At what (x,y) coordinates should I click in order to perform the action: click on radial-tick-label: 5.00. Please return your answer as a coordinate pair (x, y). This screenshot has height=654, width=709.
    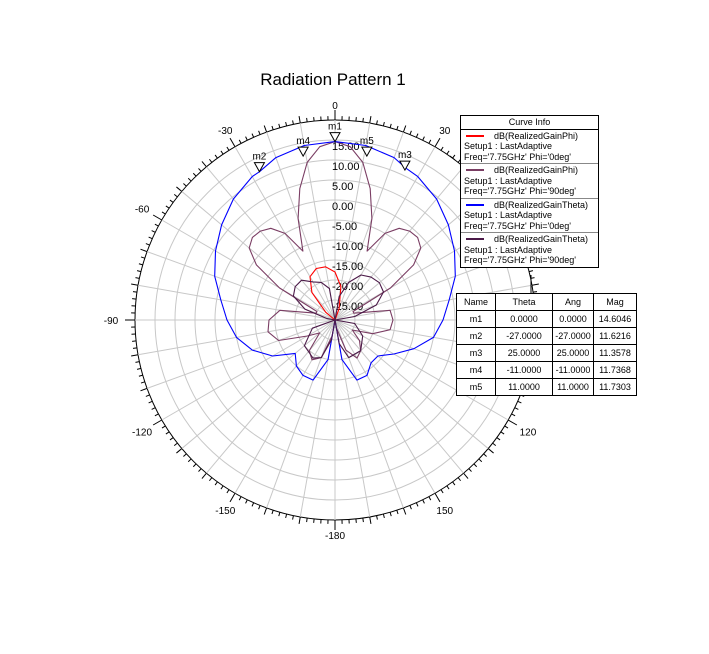
    Looking at the image, I should click on (342, 187).